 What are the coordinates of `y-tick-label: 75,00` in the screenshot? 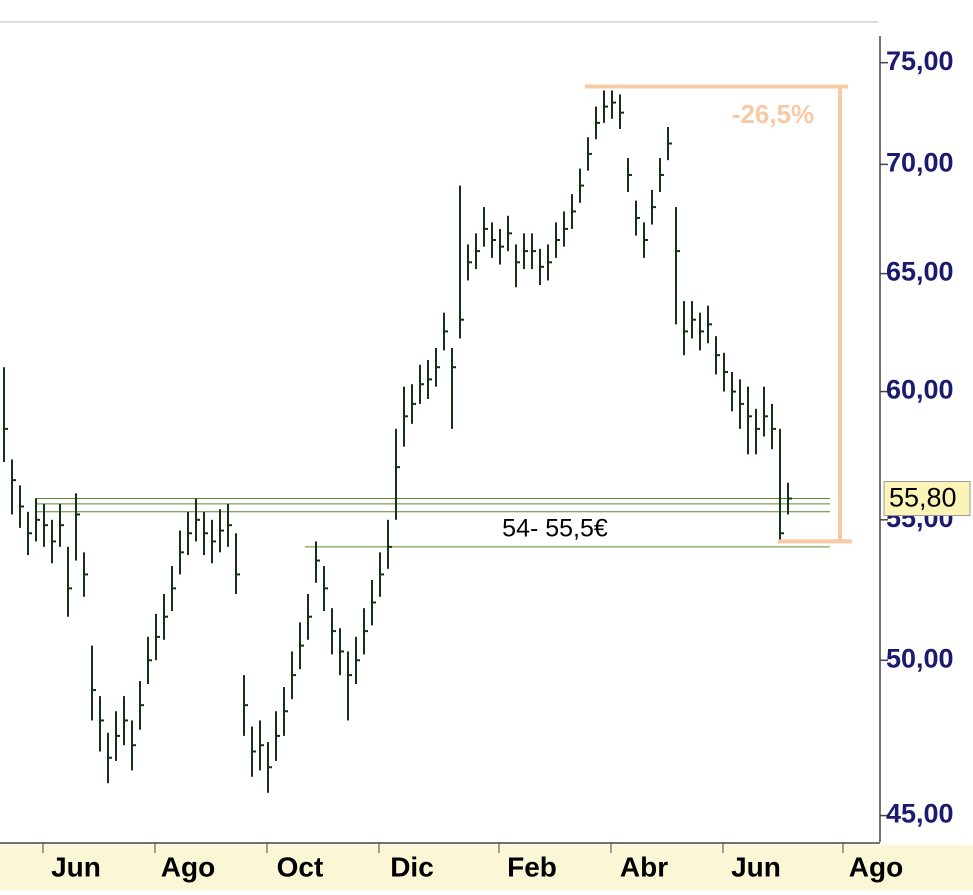 It's located at (920, 61).